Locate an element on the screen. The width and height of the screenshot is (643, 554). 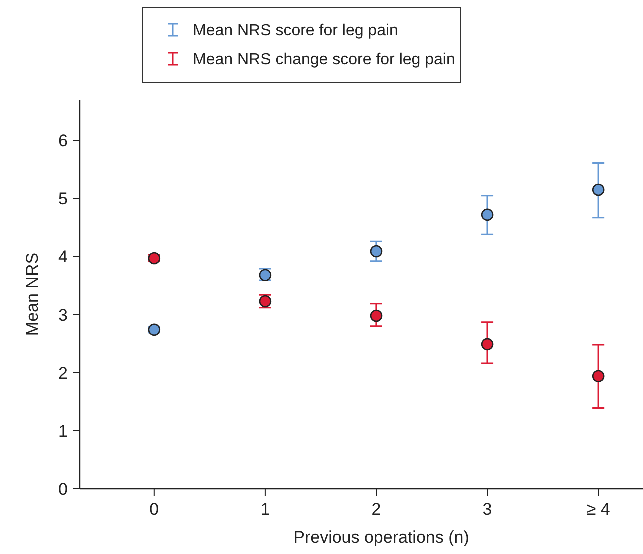
legend-label: Mean NRS score for leg pain is located at coordinates (295, 31).